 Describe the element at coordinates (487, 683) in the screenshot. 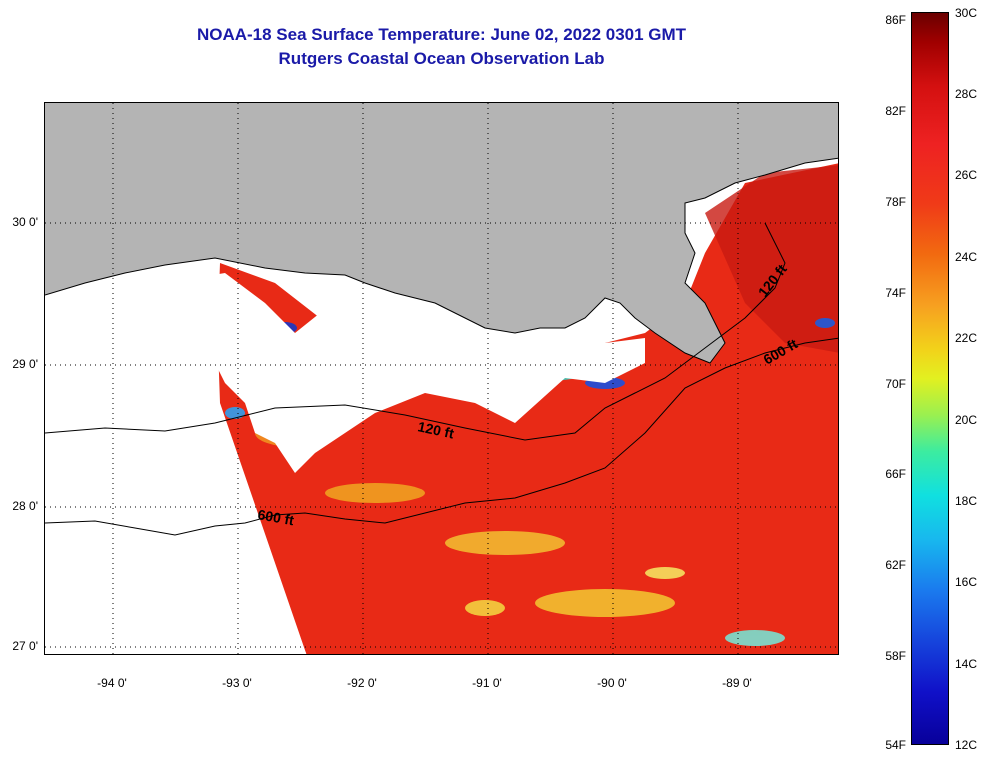

I see `lon-label-91: -91 0'` at that location.